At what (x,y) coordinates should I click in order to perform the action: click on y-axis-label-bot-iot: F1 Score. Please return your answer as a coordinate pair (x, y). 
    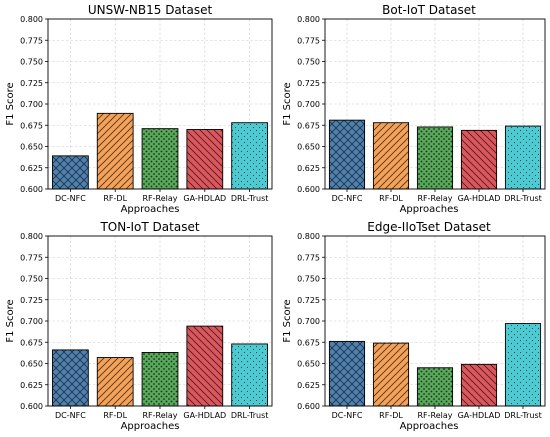
    Looking at the image, I should click on (287, 103).